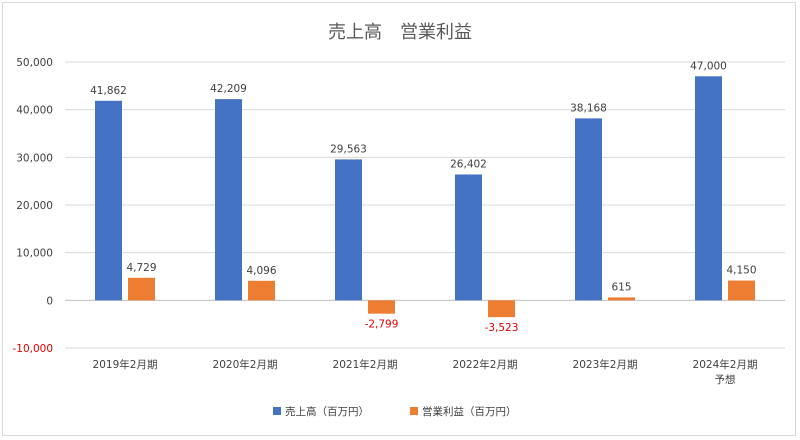 Image resolution: width=800 pixels, height=440 pixels. I want to click on y-tick-label: 0, so click(49, 301).